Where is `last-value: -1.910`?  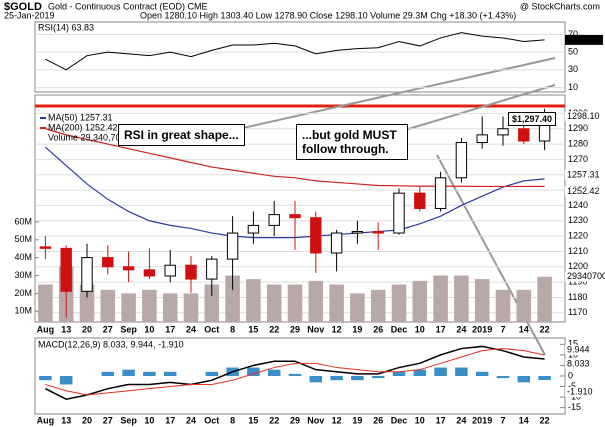
last-value: -1.910 is located at coordinates (580, 391).